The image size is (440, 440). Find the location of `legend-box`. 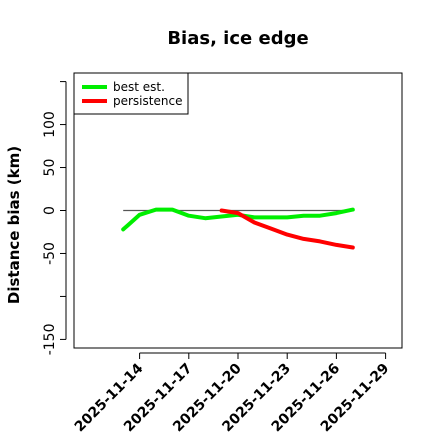

legend-box is located at coordinates (131, 93).